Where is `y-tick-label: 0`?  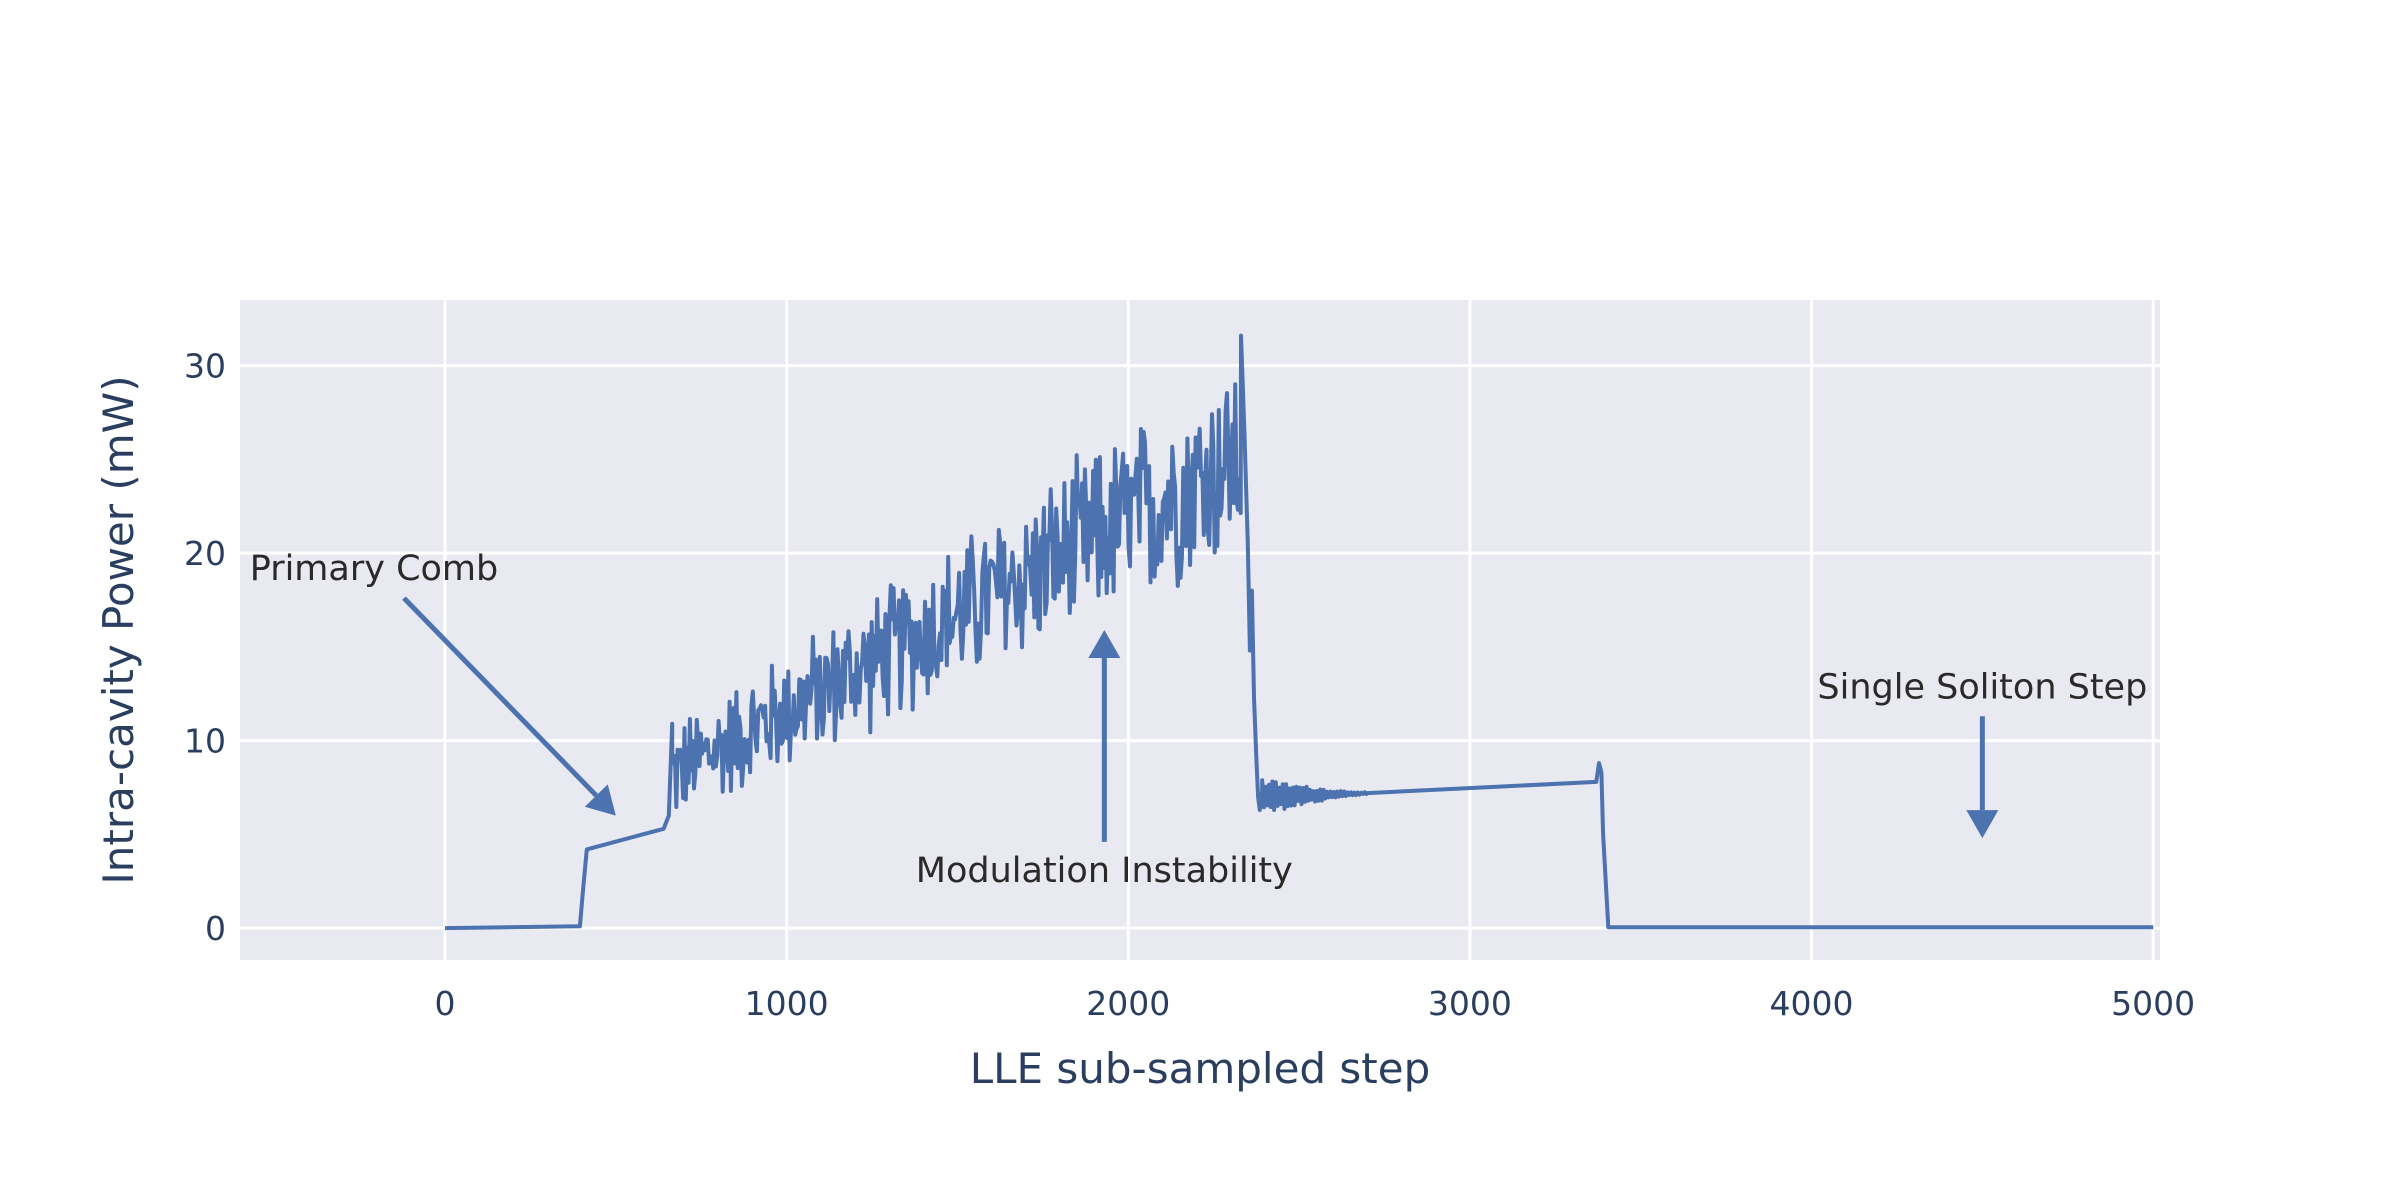 y-tick-label: 0 is located at coordinates (215, 928).